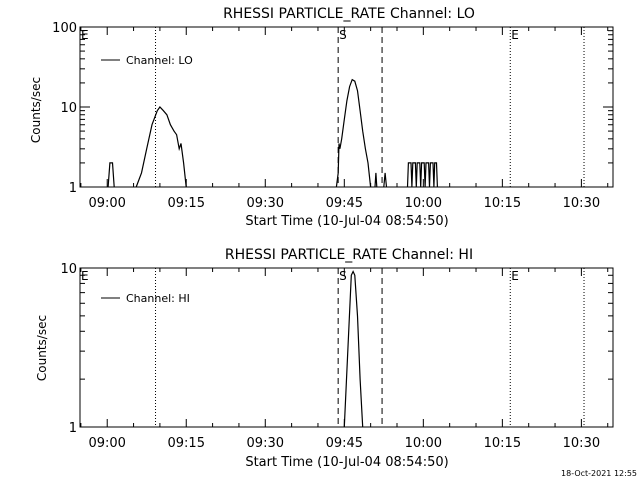 The image size is (640, 480). I want to click on hi-x-tick-label: 09:45, so click(344, 443).